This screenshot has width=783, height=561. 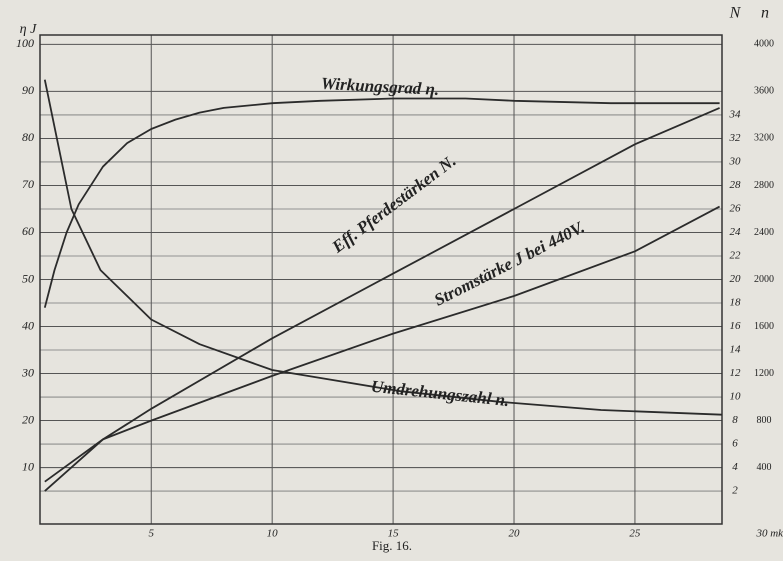 What do you see at coordinates (736, 397) in the screenshot?
I see `y2-tick-label: 10` at bounding box center [736, 397].